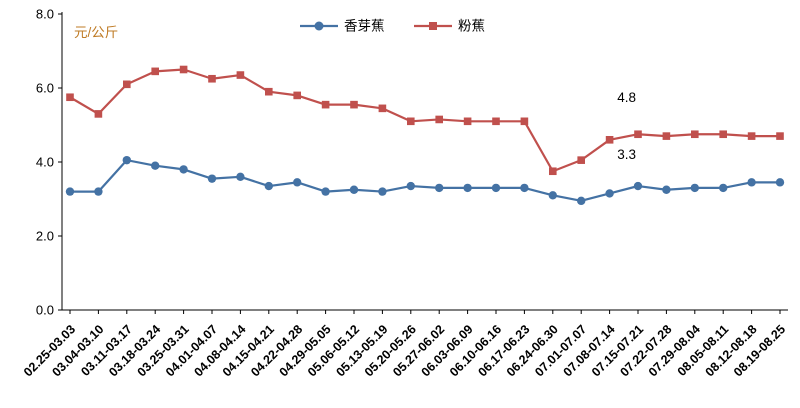  Describe the element at coordinates (626, 154) in the screenshot. I see `annotation-label: 3.3` at that location.